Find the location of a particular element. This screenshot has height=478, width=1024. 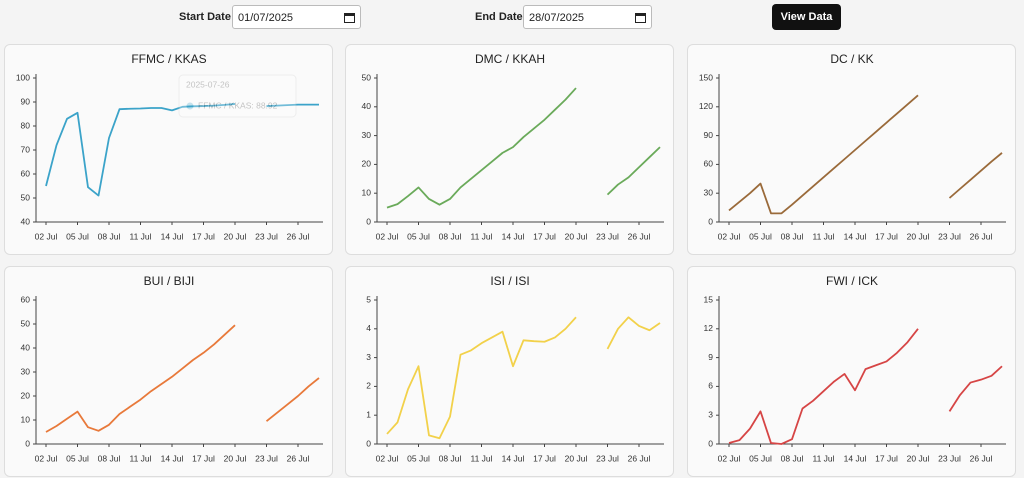

y-tick-label: 5 is located at coordinates (368, 299).